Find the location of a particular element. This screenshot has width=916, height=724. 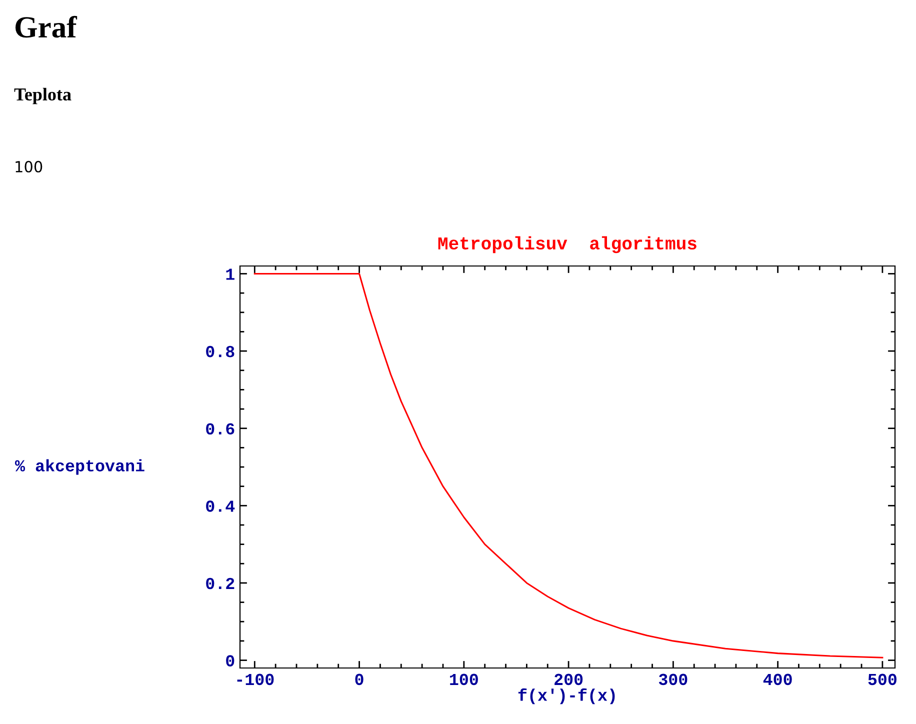

text: Metropolisuv algoritmus is located at coordinates (567, 245).